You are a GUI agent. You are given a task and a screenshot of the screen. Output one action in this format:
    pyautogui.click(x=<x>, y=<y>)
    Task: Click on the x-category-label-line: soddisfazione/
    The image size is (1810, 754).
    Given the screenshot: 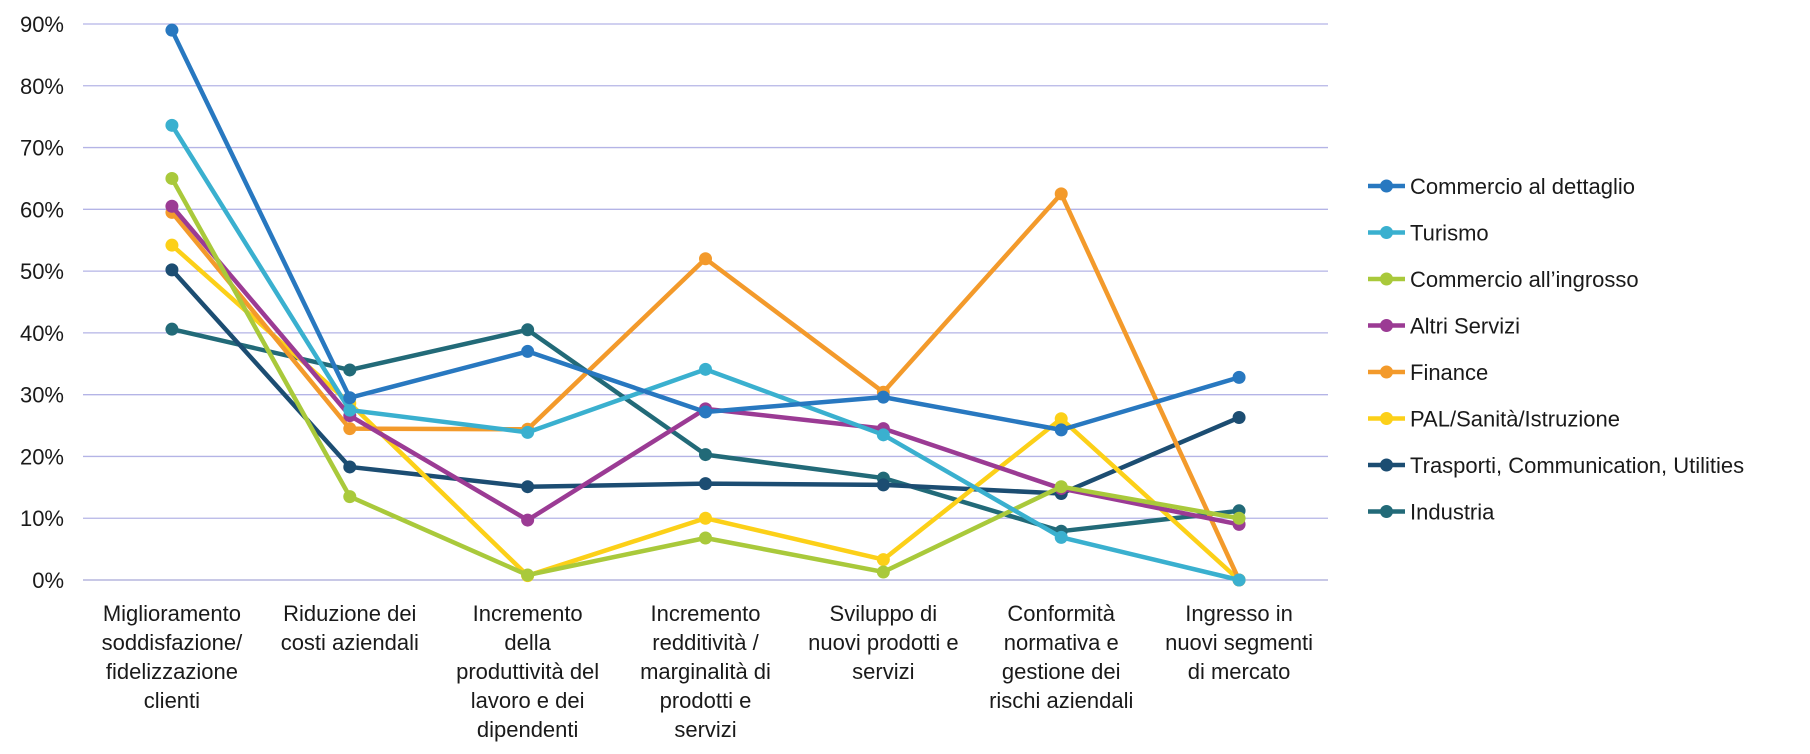 What is the action you would take?
    pyautogui.click(x=173, y=642)
    